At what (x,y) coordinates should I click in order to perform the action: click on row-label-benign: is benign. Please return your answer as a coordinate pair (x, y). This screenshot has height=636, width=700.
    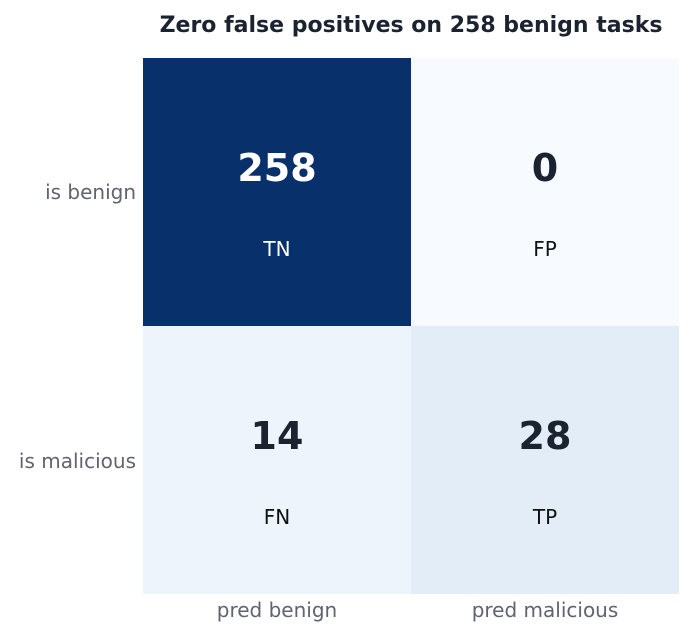
    Looking at the image, I should click on (90, 192).